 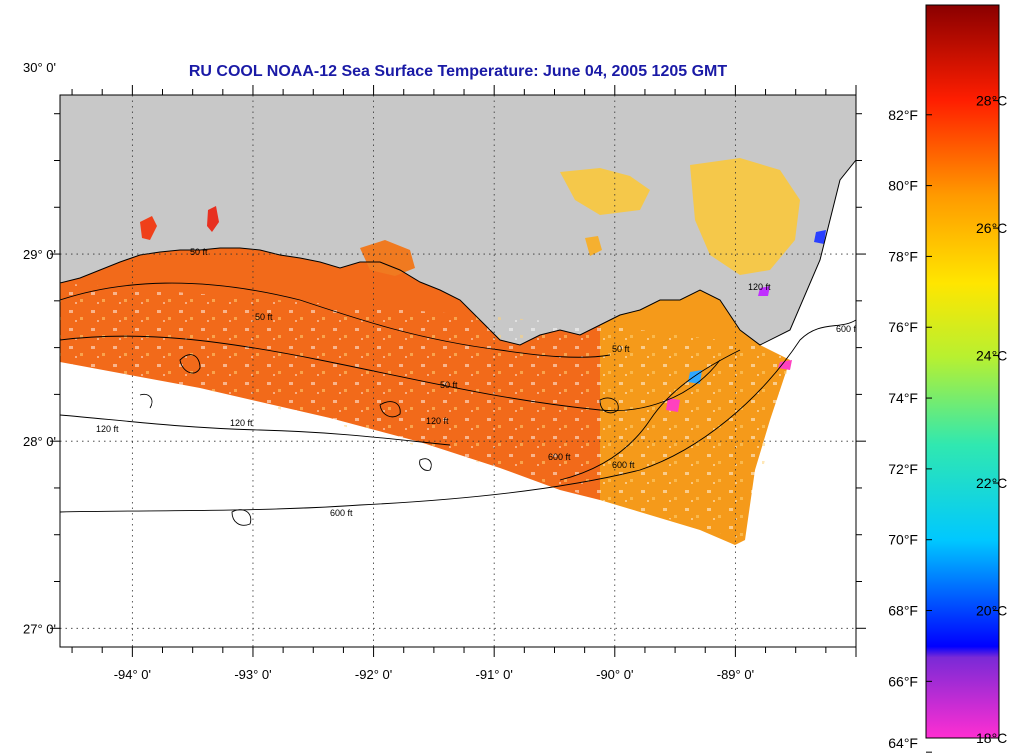 I want to click on colorbar-fahrenheit-label: 72°F, so click(x=903, y=469).